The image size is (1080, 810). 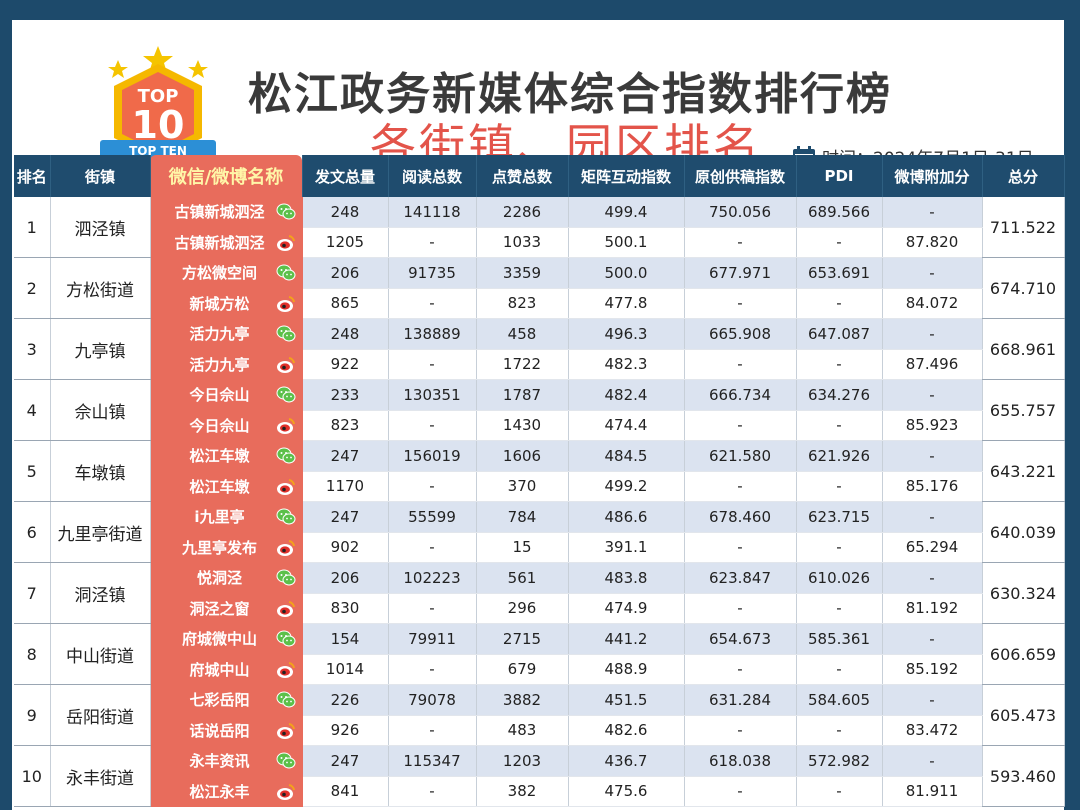 What do you see at coordinates (626, 425) in the screenshot?
I see `weibo-interact-cell: 474.4` at bounding box center [626, 425].